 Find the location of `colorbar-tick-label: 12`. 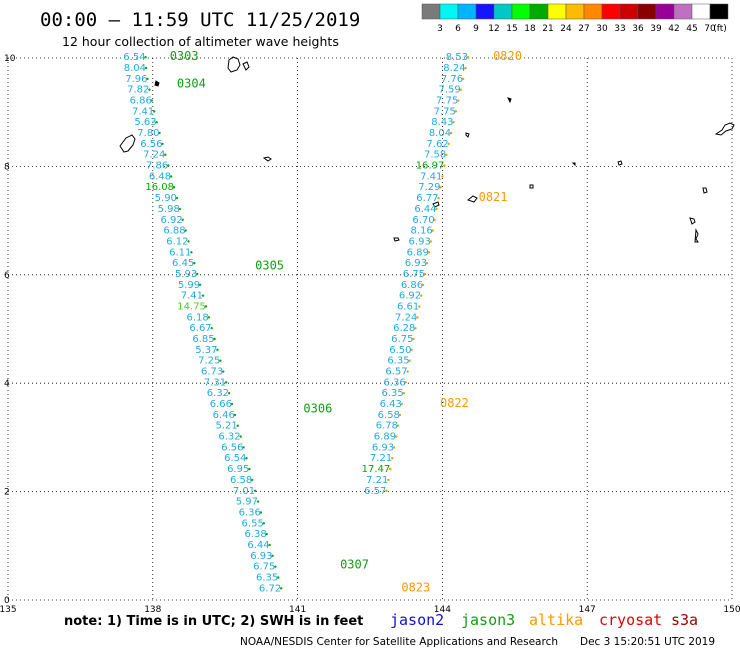

colorbar-tick-label: 12 is located at coordinates (493, 29).